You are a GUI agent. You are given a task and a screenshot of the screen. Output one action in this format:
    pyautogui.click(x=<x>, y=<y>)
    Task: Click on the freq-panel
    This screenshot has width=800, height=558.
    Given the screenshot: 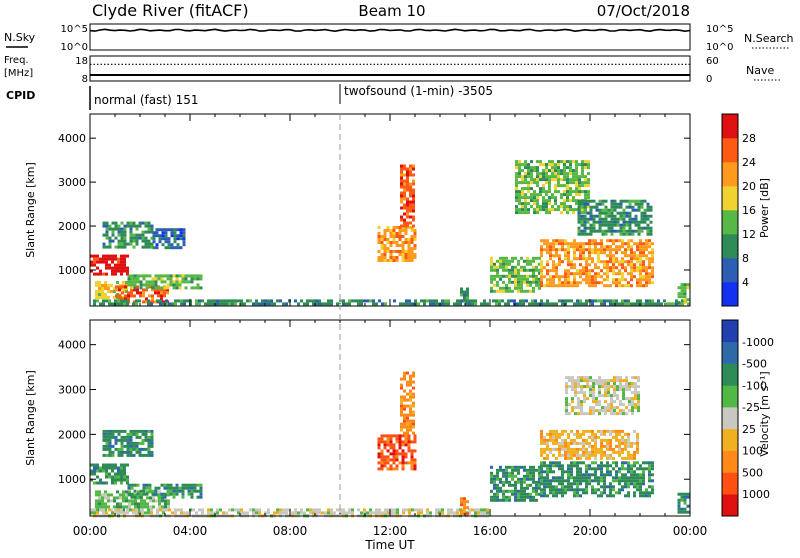 What is the action you would take?
    pyautogui.click(x=390, y=68)
    